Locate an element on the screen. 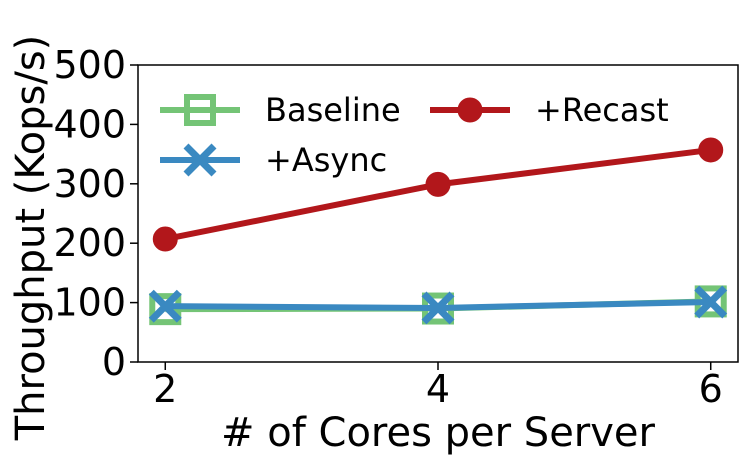 This screenshot has height=463, width=748. y-axis-label: Throughput (Kops/s) is located at coordinates (31, 238).